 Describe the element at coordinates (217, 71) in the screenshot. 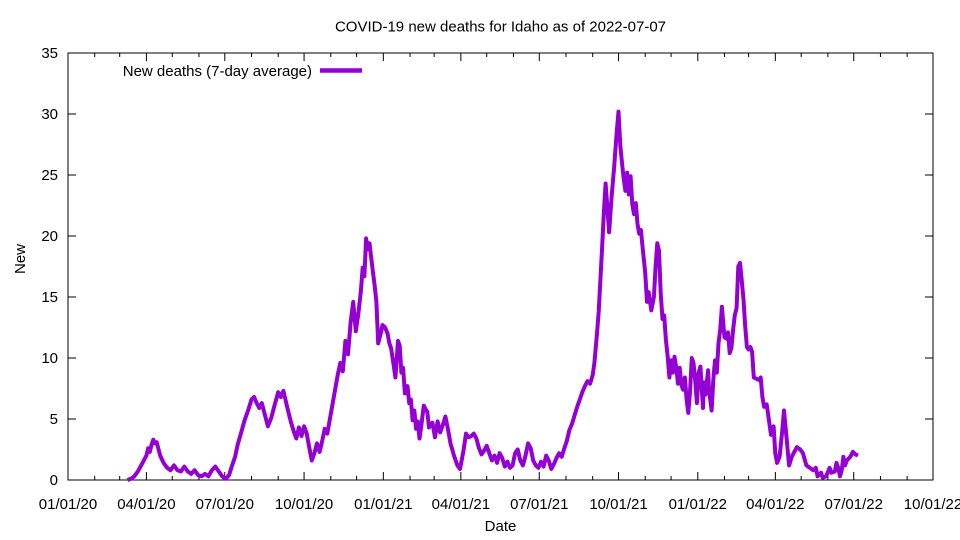

I see `legend-label: New deaths (7-day average)` at that location.